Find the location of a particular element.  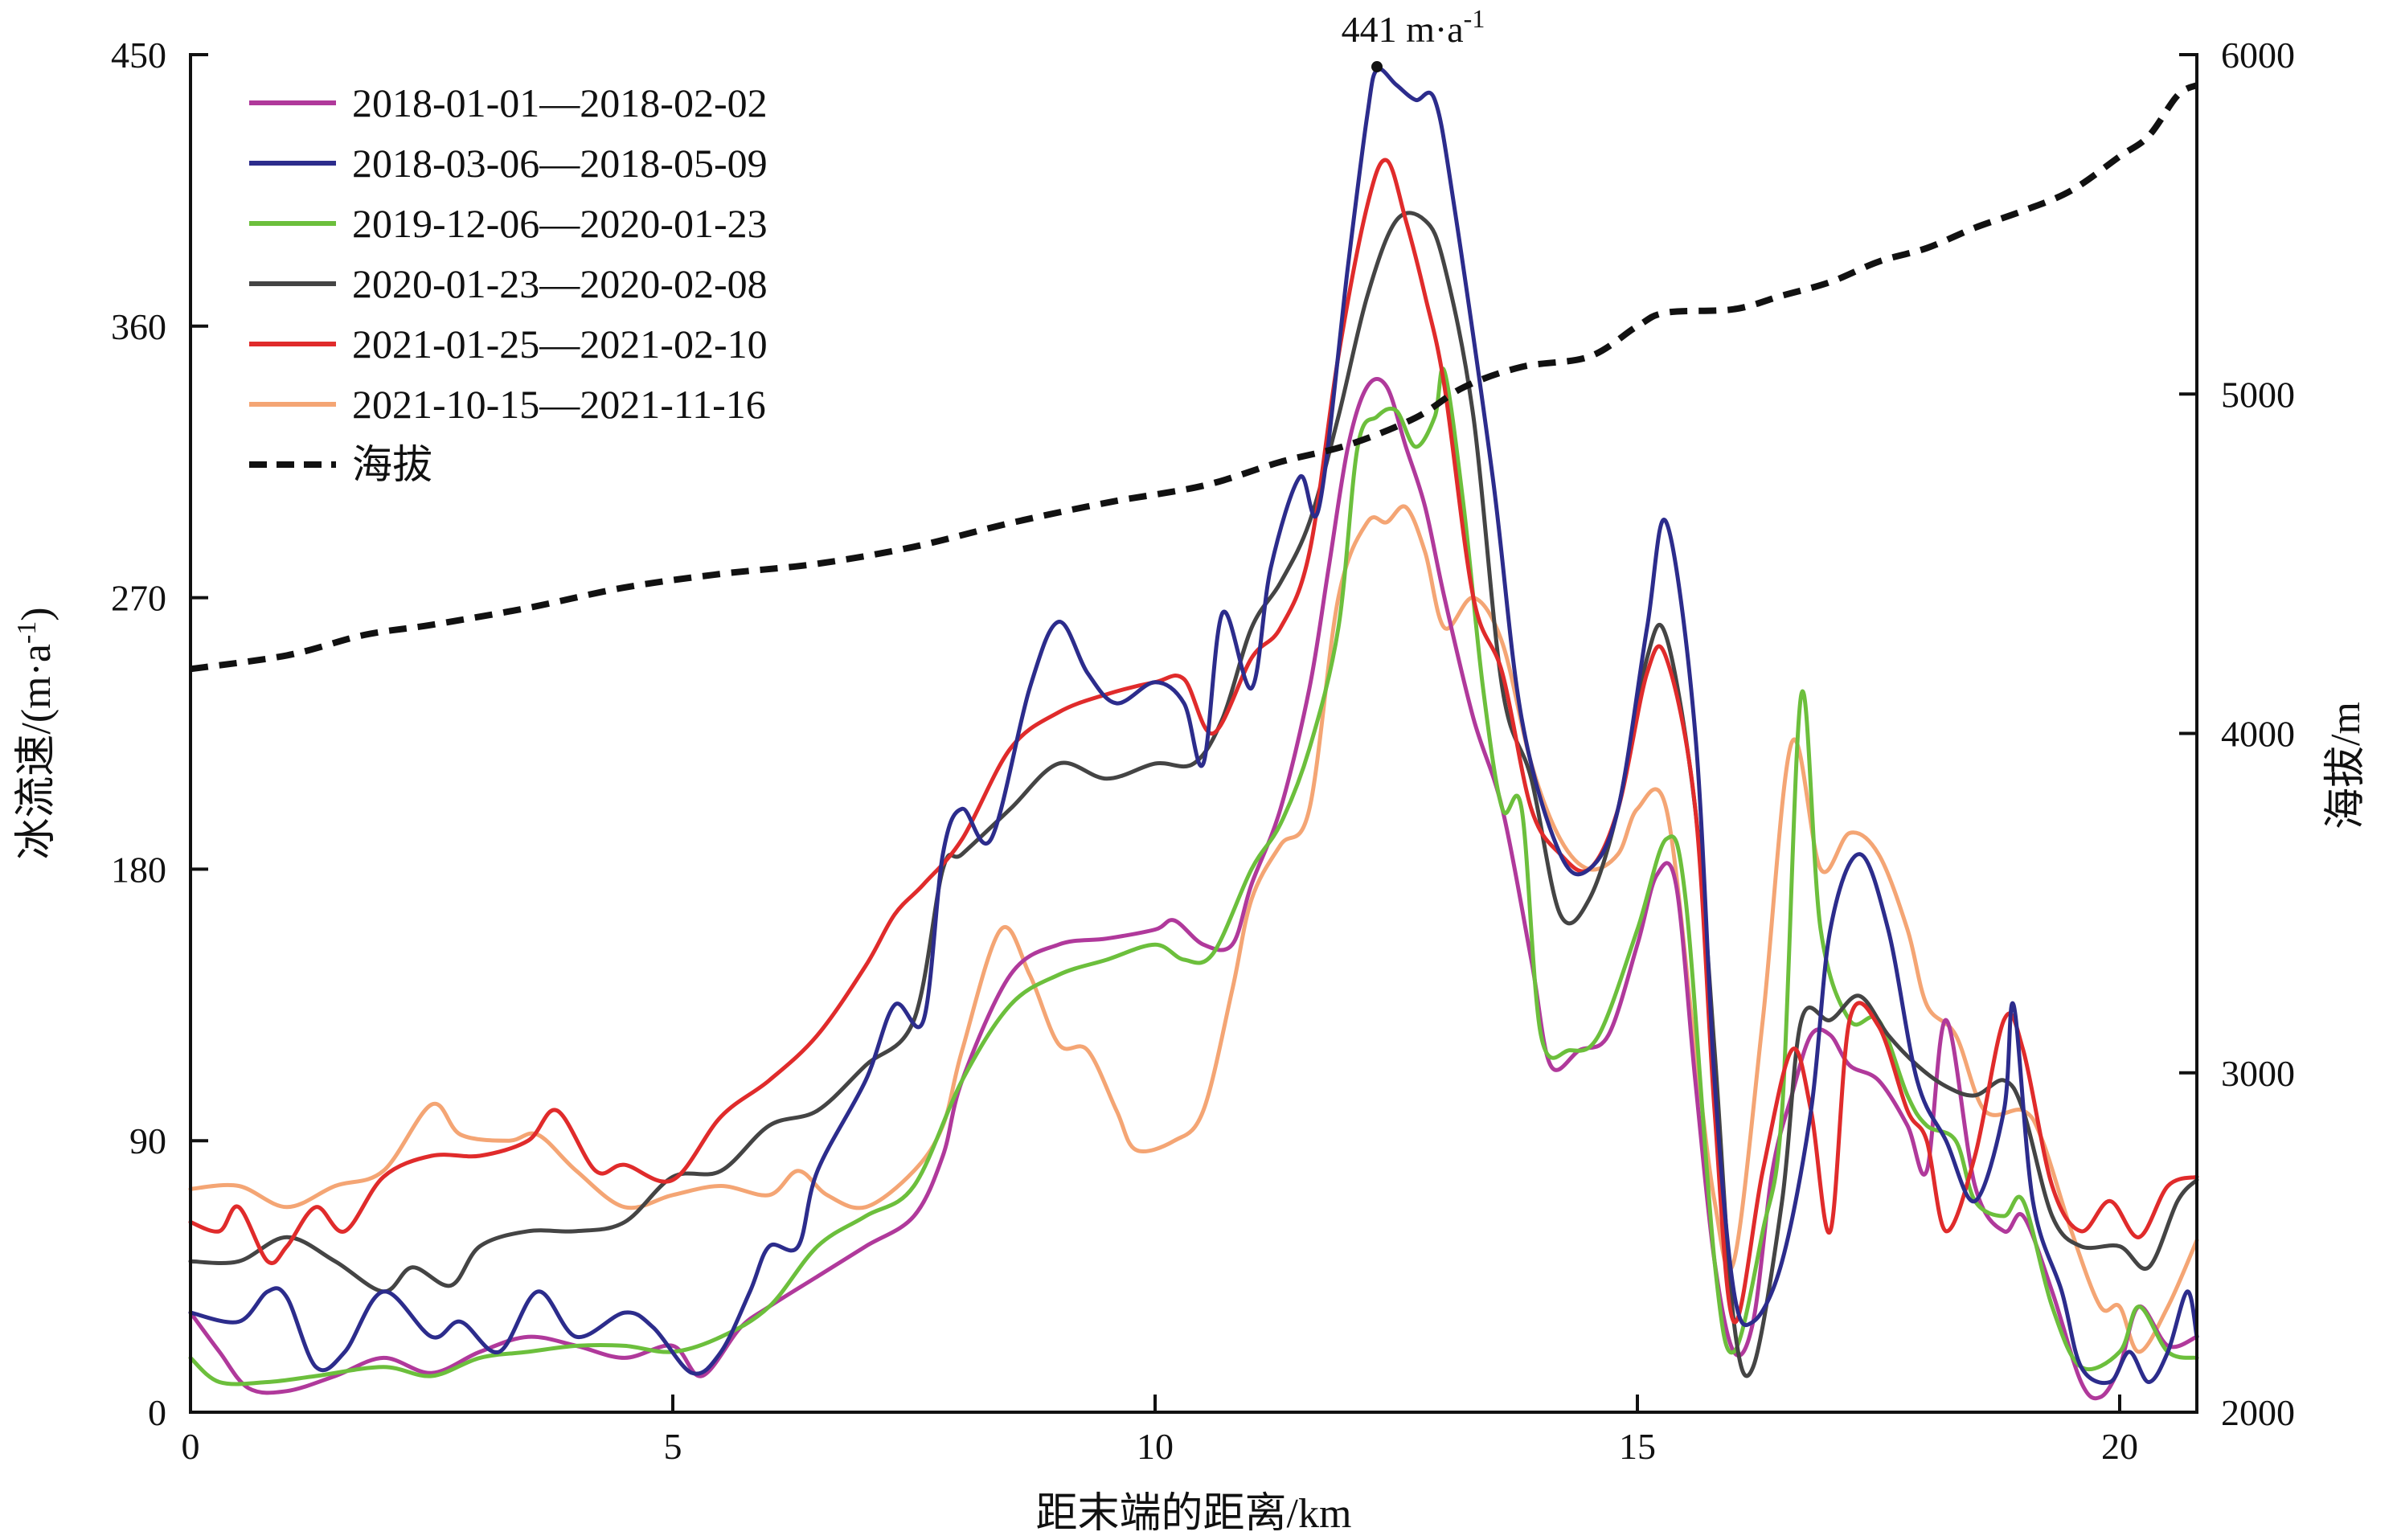

right-y-tick-label: 3000 is located at coordinates (2258, 1074).